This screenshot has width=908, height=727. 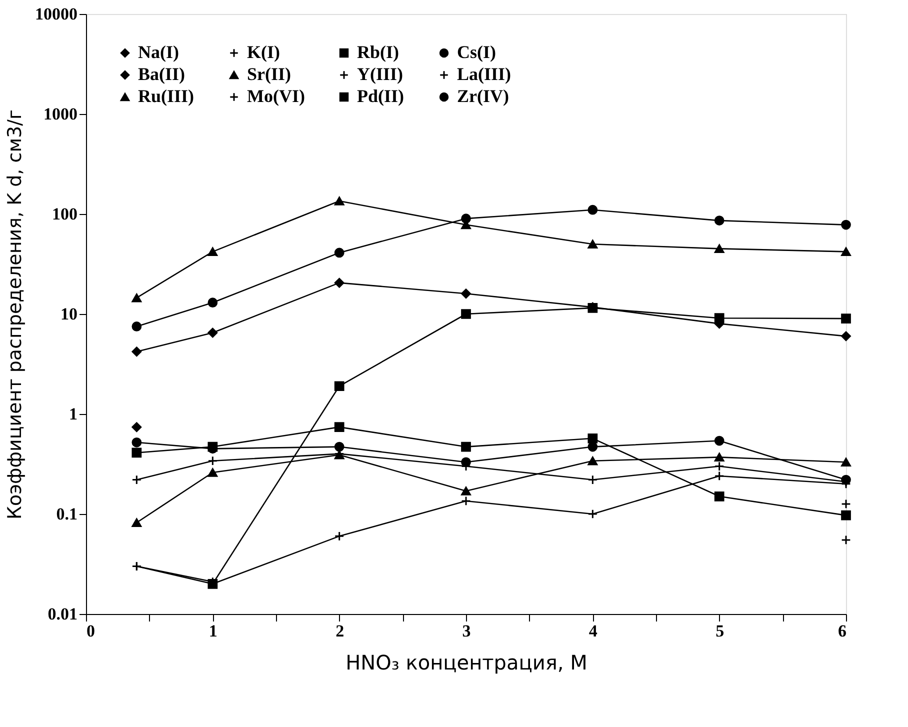 I want to click on legend-label: K(I), so click(x=263, y=52).